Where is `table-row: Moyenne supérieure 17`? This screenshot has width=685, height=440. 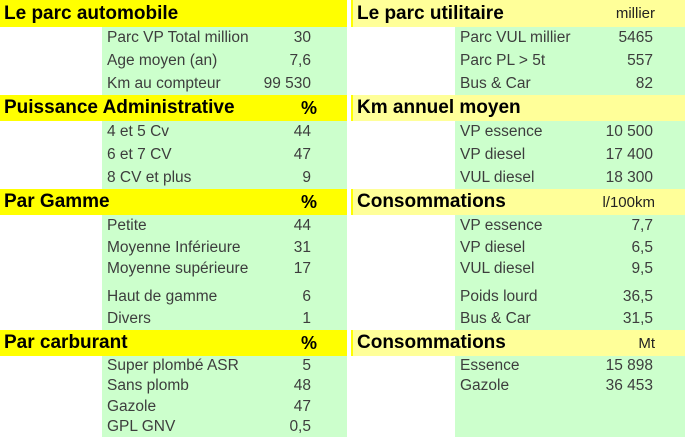
table-row: Moyenne supérieure 17 is located at coordinates (206, 270).